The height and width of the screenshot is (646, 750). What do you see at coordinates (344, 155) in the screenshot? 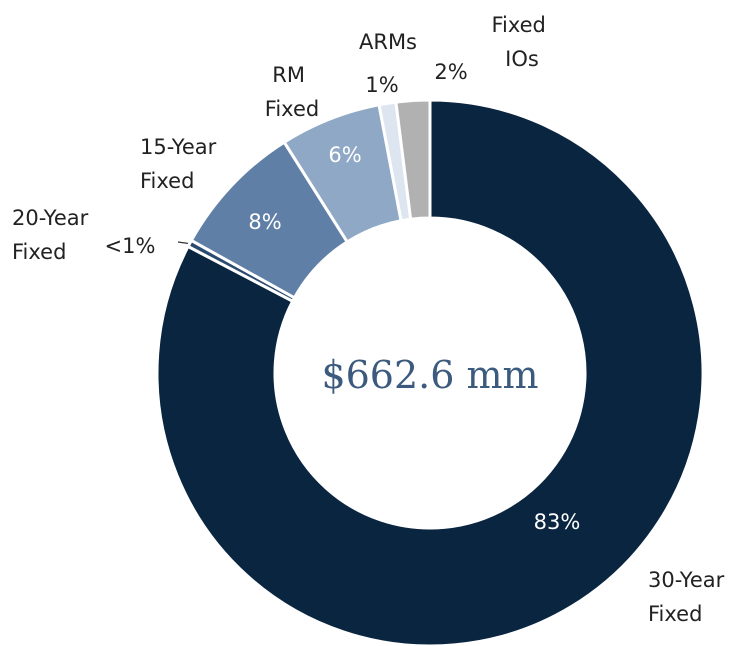
I see `value-label: 6%` at bounding box center [344, 155].